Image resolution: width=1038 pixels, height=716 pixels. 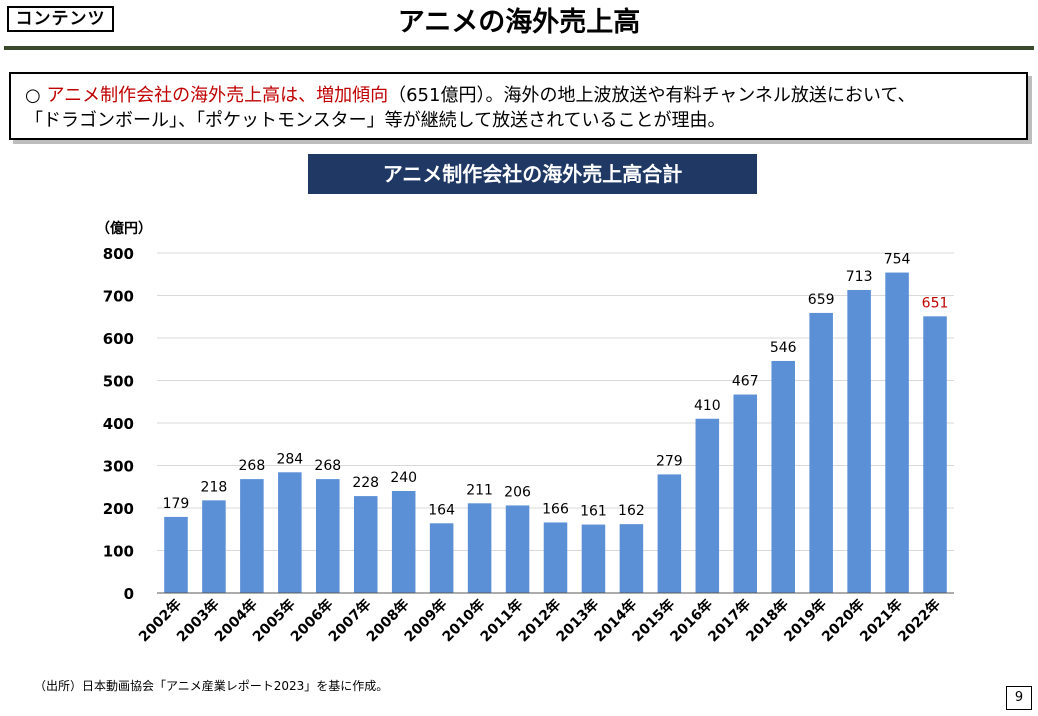 What do you see at coordinates (289, 459) in the screenshot?
I see `data-label: 284` at bounding box center [289, 459].